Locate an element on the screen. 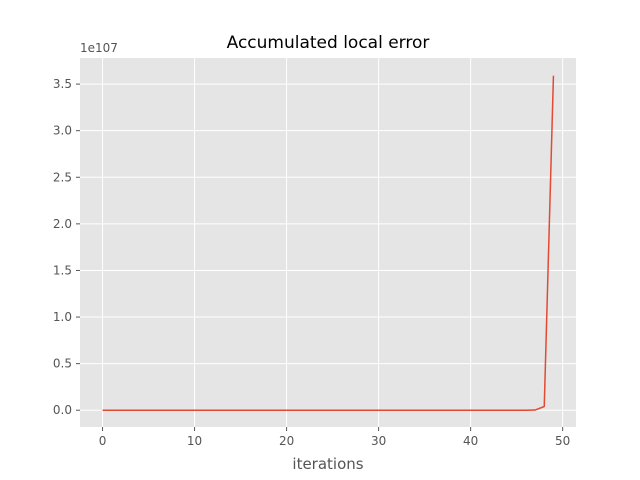 This screenshot has height=480, width=640. y-tick-label: 1.0 is located at coordinates (62, 317).